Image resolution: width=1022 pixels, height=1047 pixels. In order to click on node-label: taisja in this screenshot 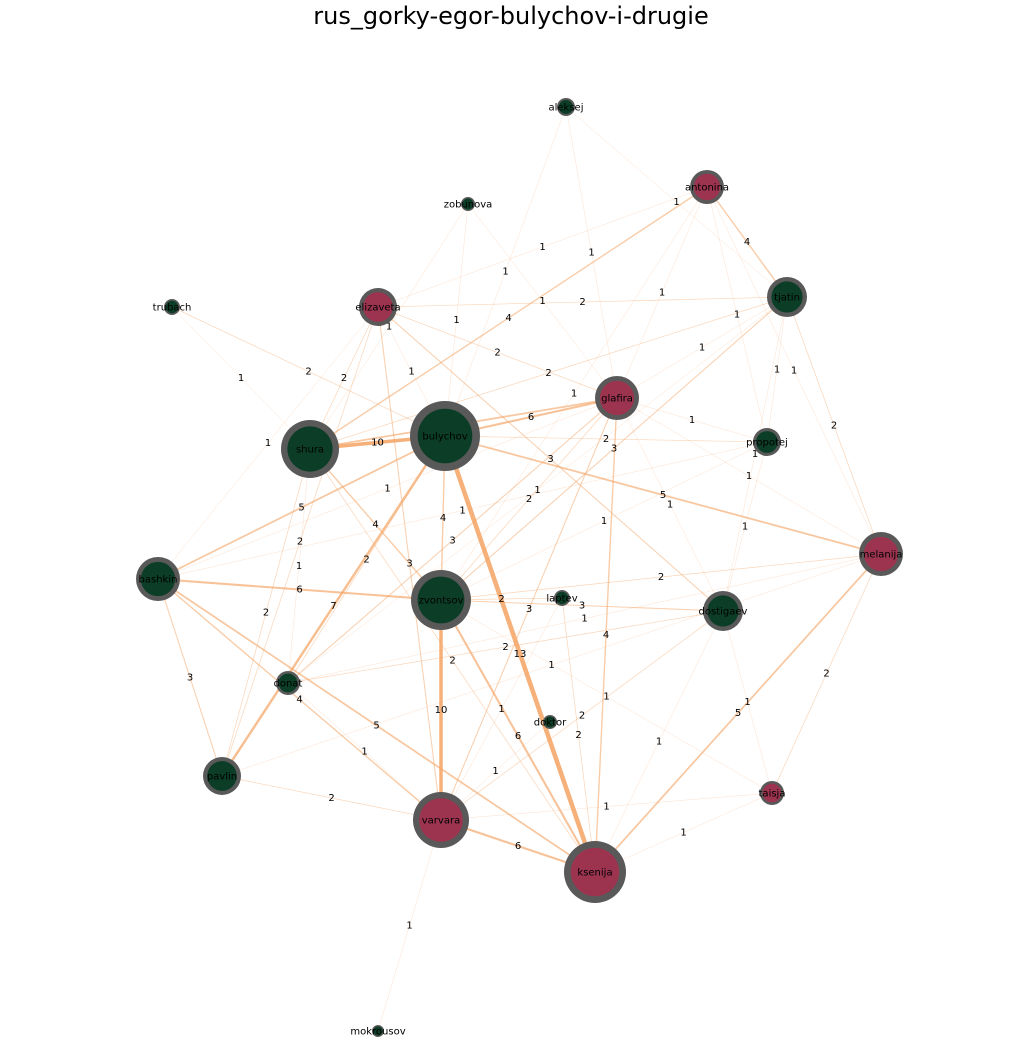, I will do `click(772, 794)`.